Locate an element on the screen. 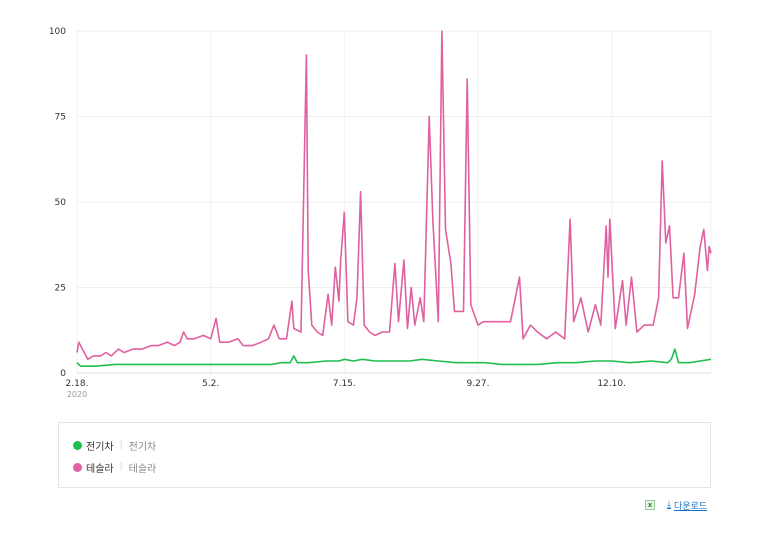 The image size is (773, 539). x-tick-label: 7.15. is located at coordinates (344, 384).